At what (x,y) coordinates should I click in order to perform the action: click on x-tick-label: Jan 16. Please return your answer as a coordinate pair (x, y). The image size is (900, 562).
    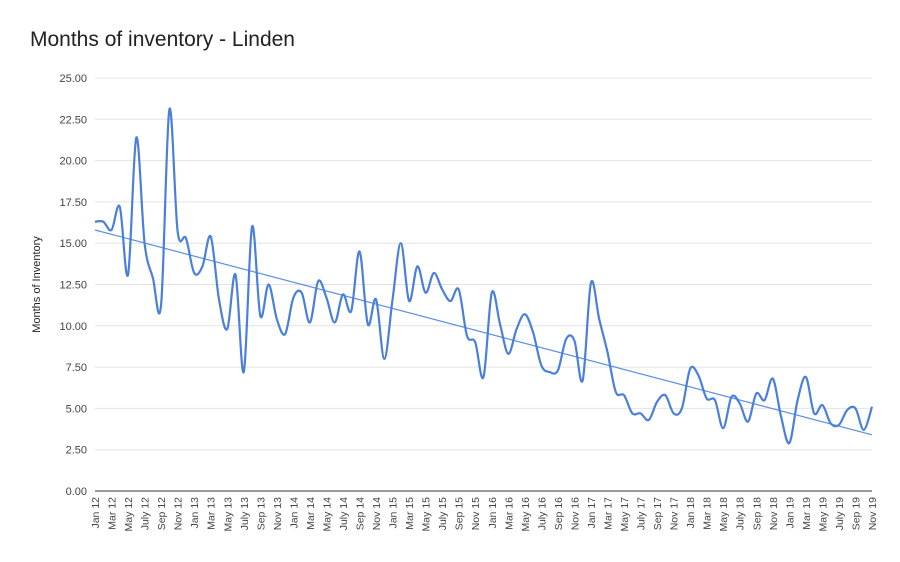
    Looking at the image, I should click on (493, 513).